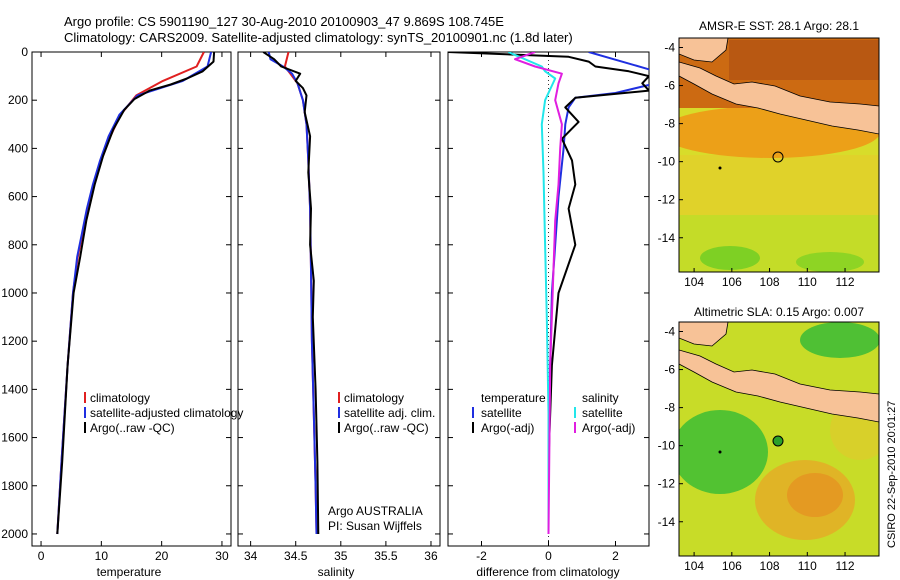 This screenshot has height=580, width=900. I want to click on temperature-xlabel: temperature, so click(129, 572).